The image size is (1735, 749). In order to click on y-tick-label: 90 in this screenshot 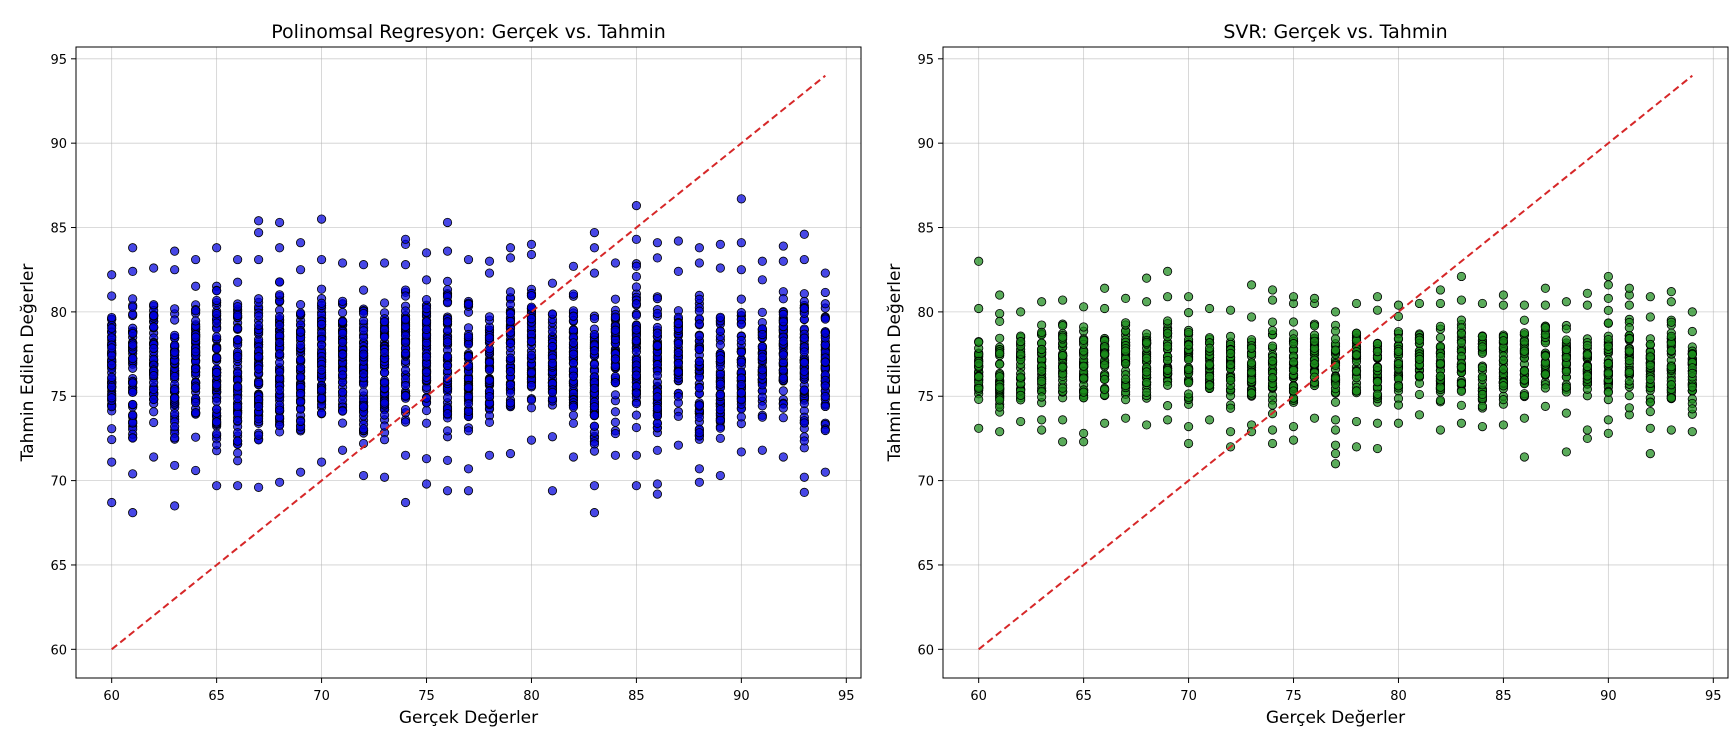, I will do `click(925, 144)`.